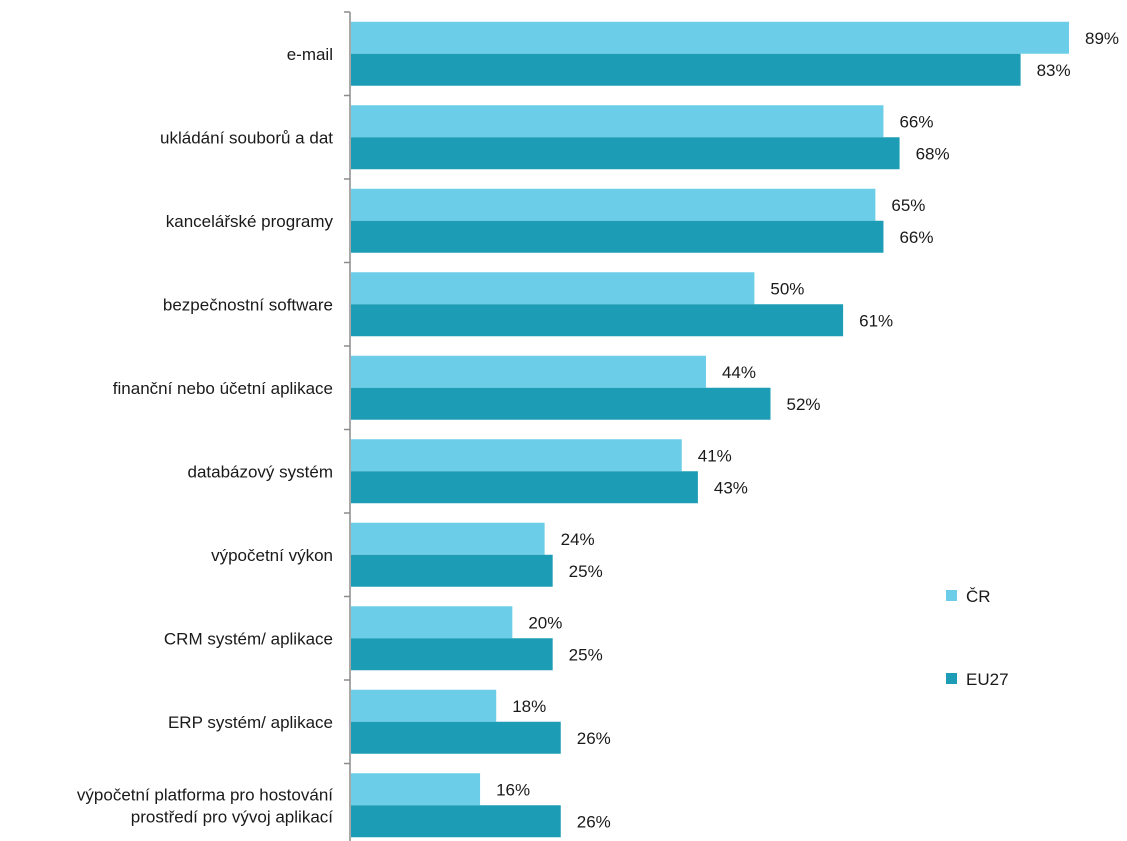 This screenshot has height=841, width=1127. What do you see at coordinates (804, 404) in the screenshot?
I see `value-label: 52%` at bounding box center [804, 404].